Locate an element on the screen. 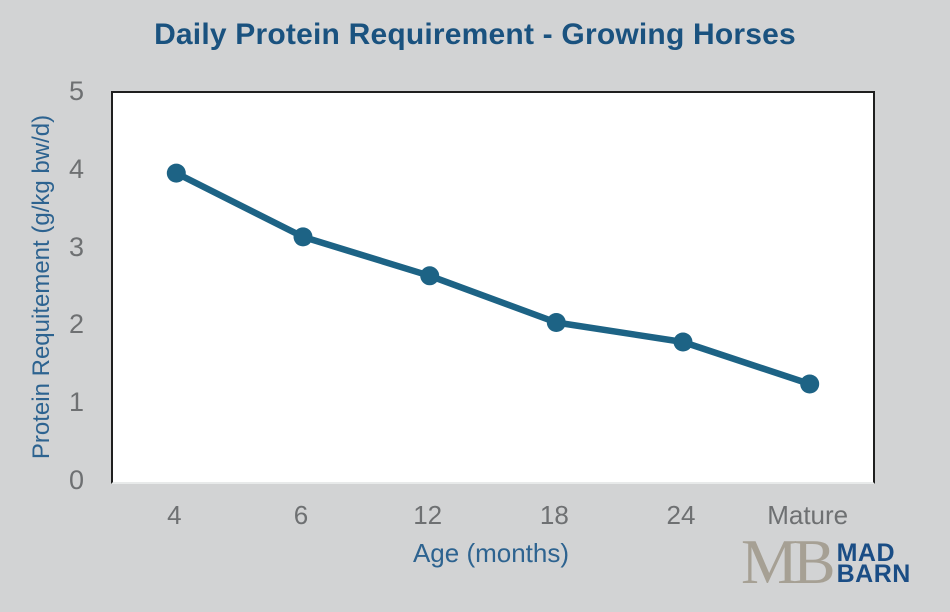  x-tick-label: Mature is located at coordinates (808, 515).